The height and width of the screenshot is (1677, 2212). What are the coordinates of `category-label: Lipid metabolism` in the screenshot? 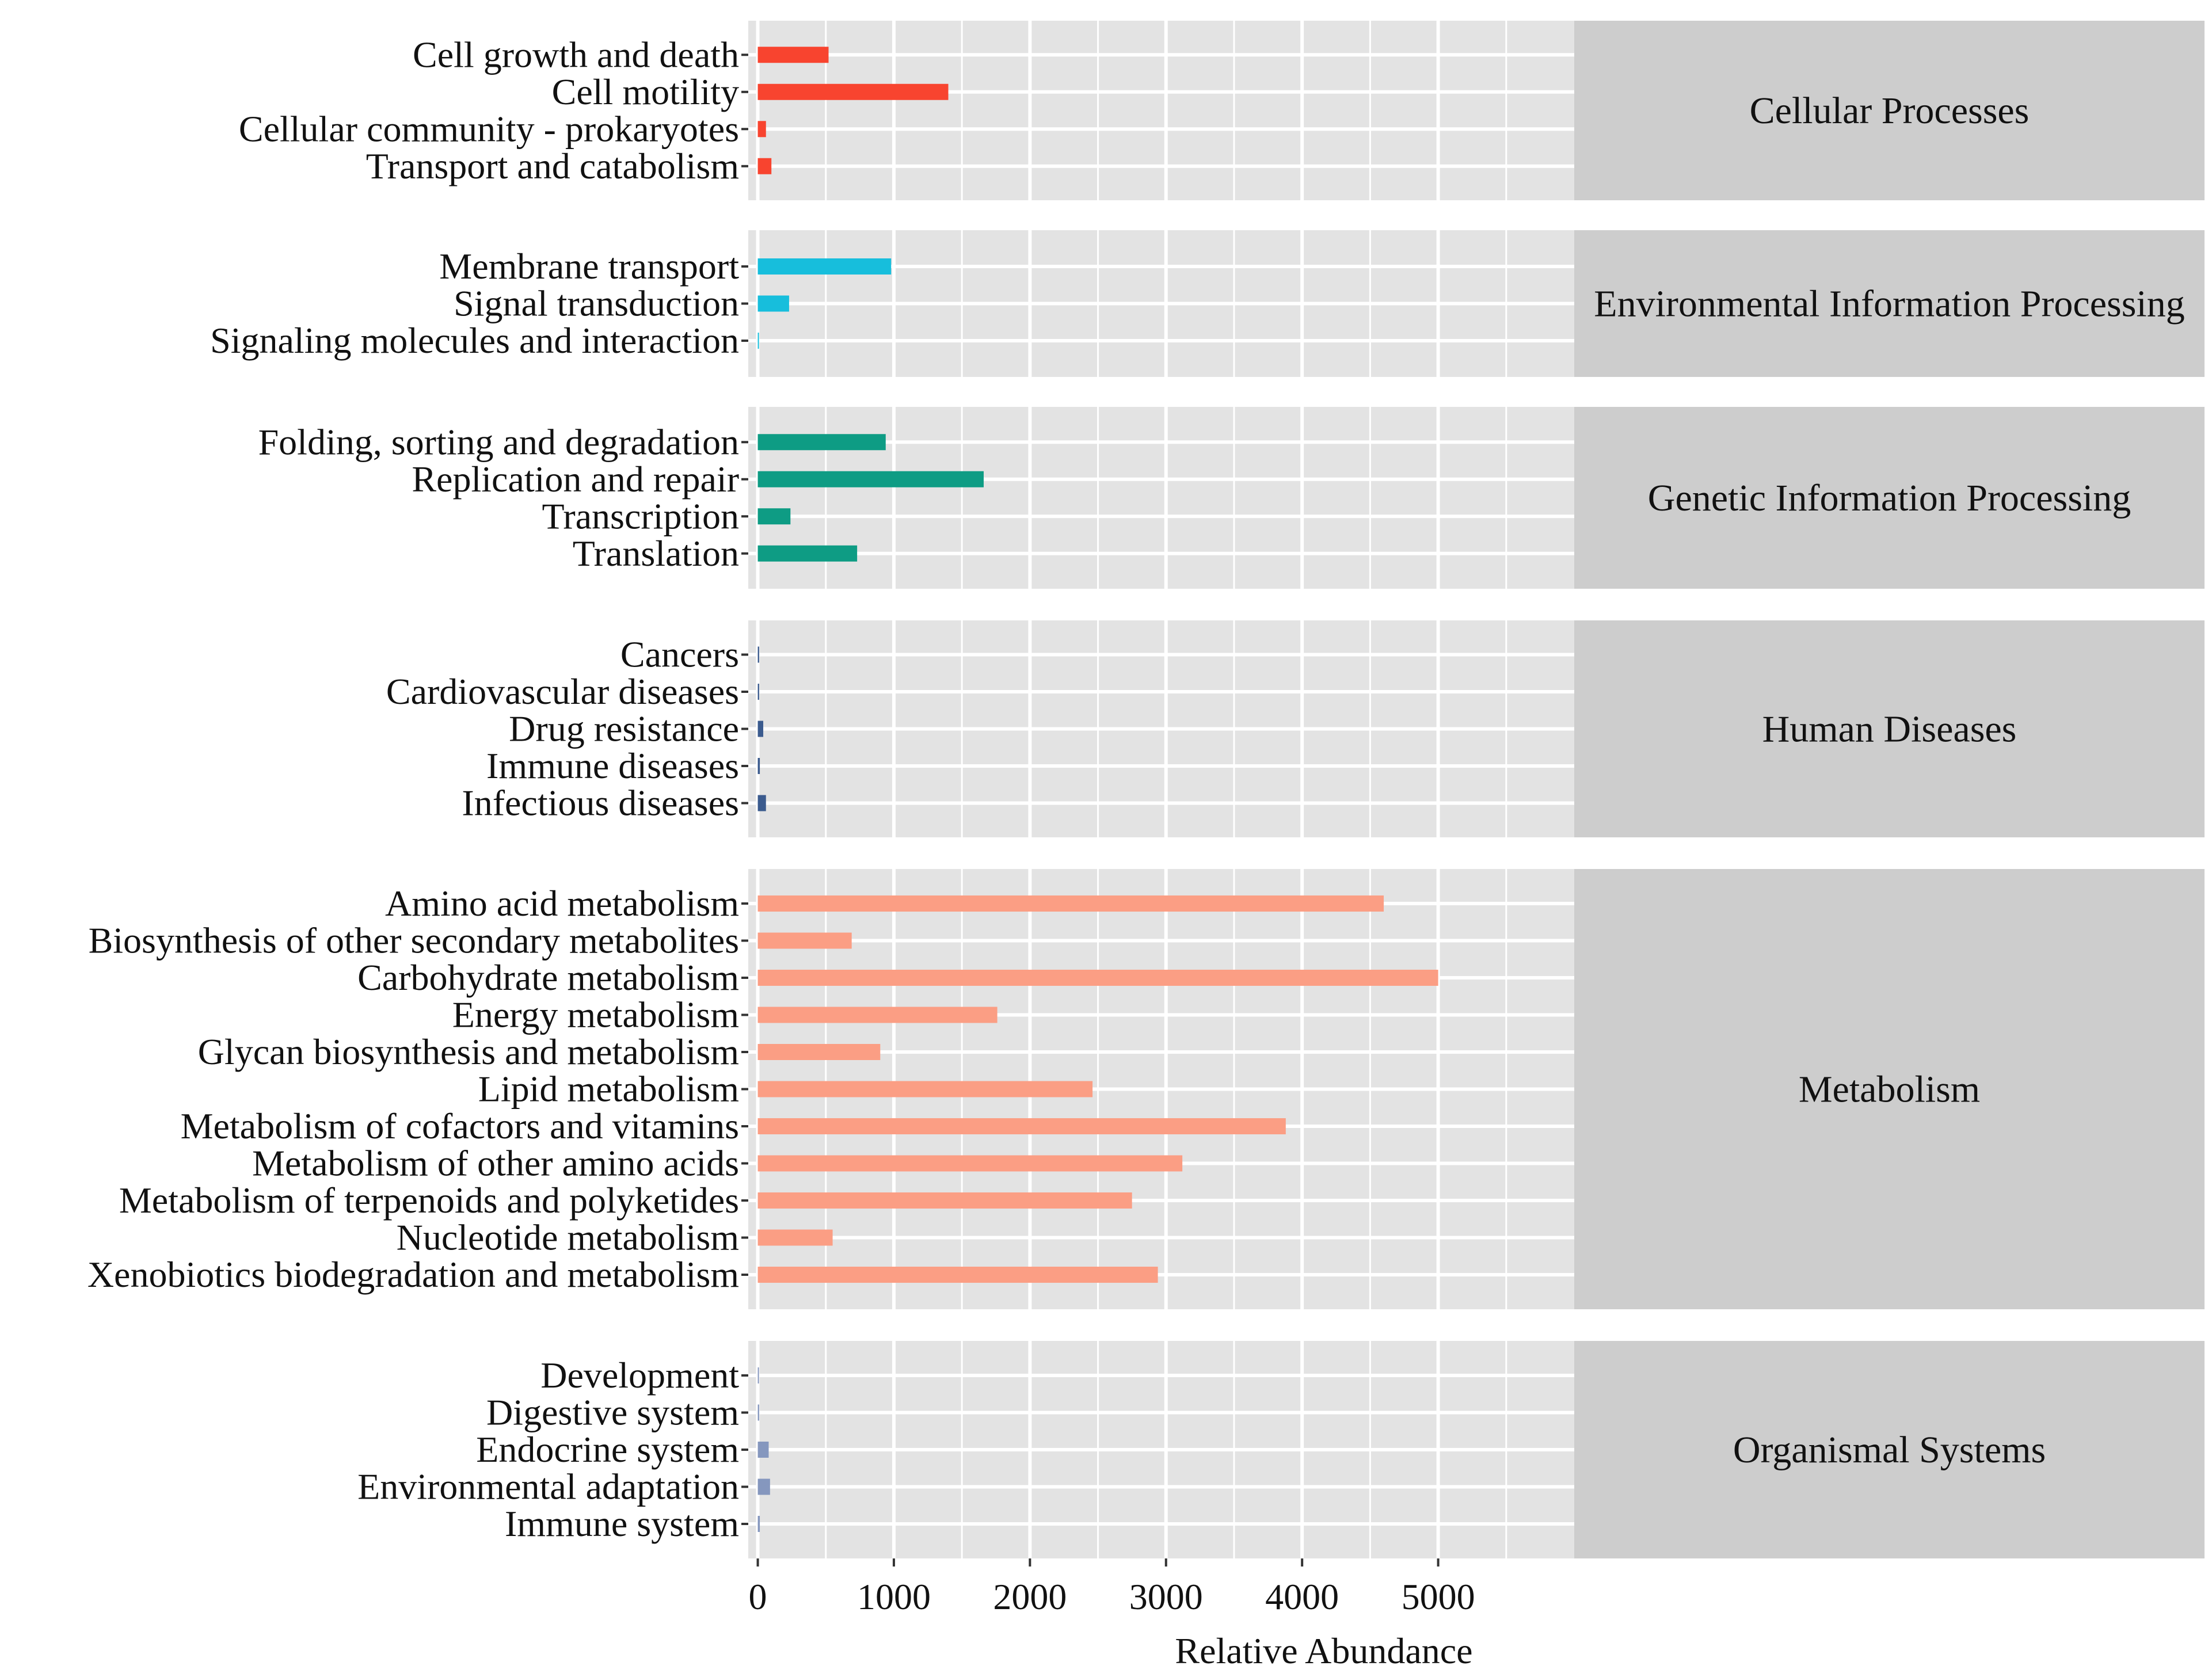 It's located at (608, 1089).